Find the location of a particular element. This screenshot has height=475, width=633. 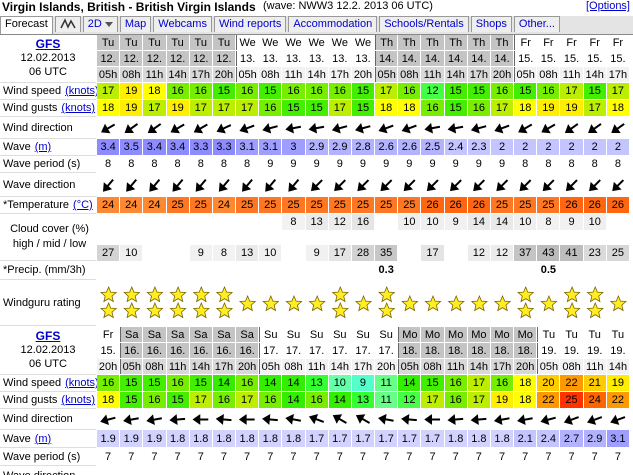

header-dates: 13. is located at coordinates (316, 58).